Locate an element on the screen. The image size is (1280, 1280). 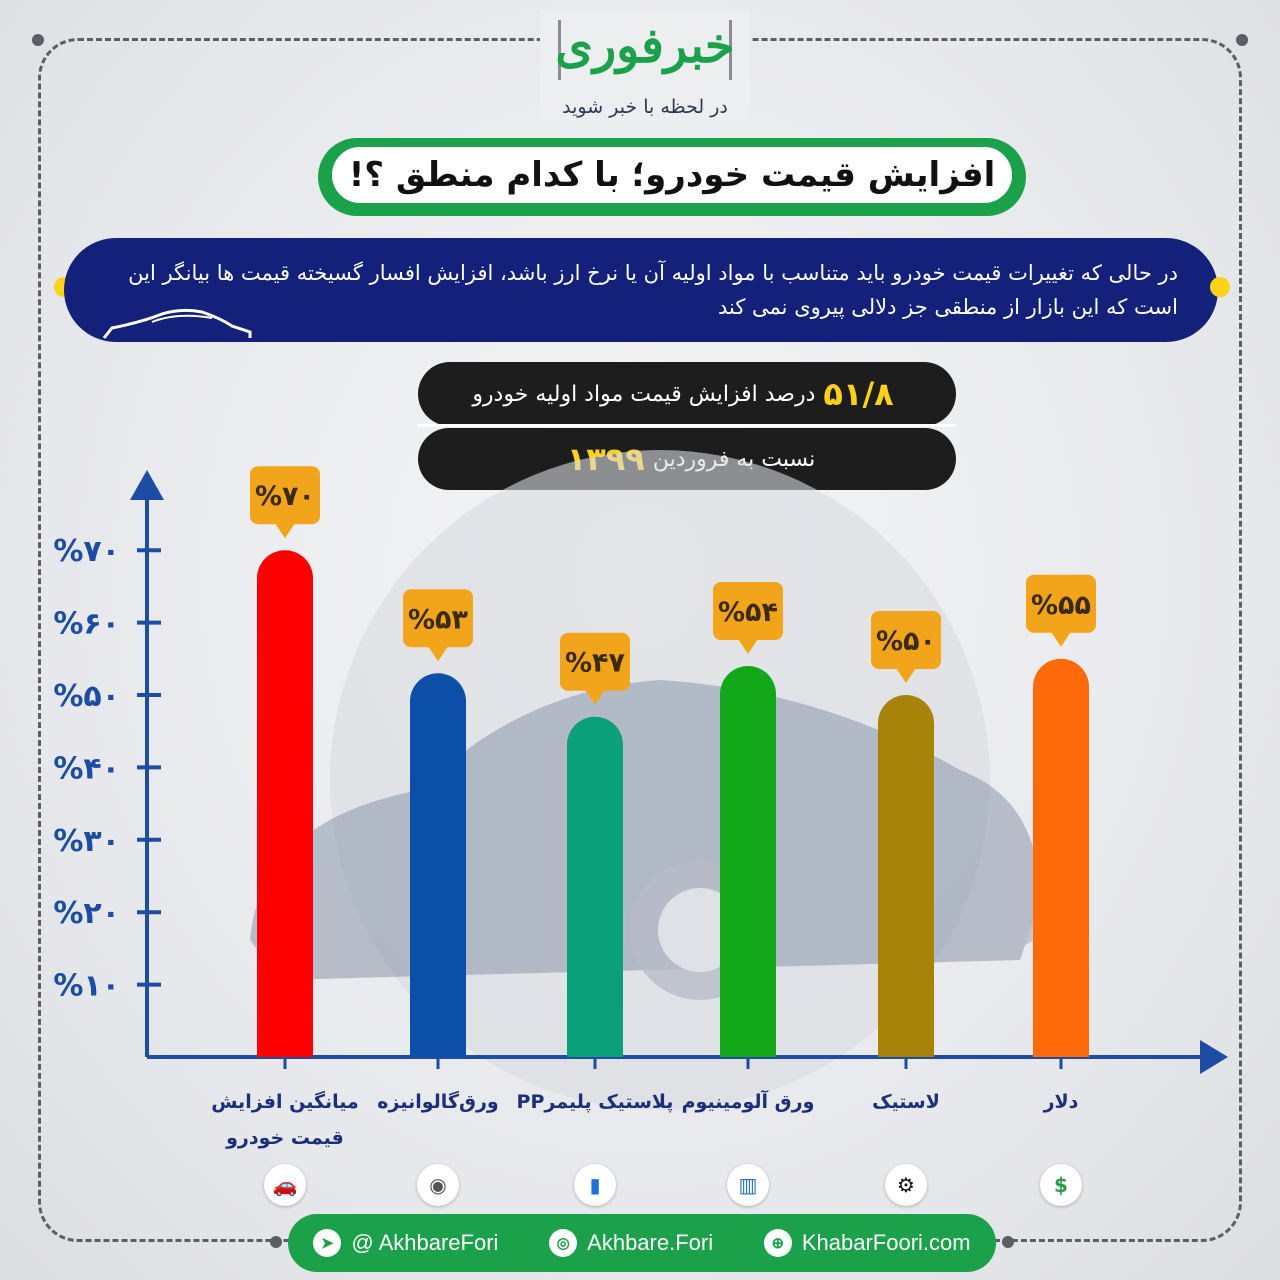
title-banner: افزایش قیمت خودرو؛ با کدام منطق ؟! is located at coordinates (672, 177).